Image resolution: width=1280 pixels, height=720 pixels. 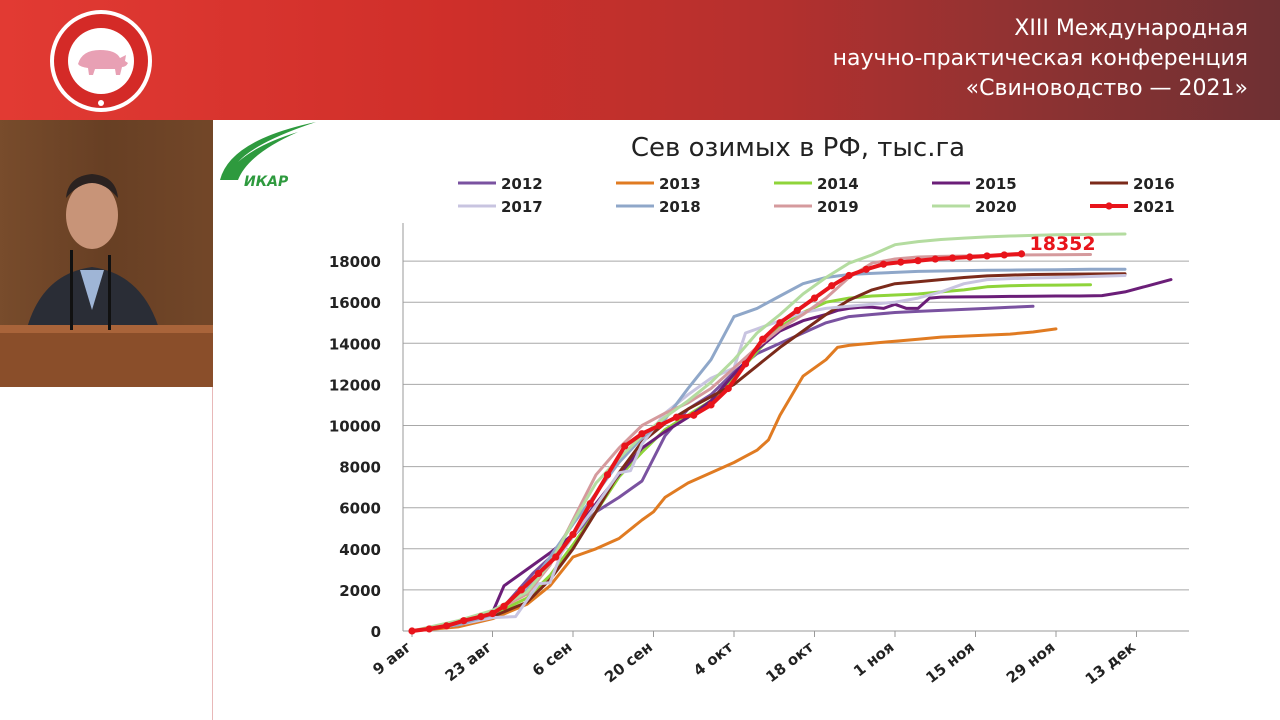 What do you see at coordinates (106, 553) in the screenshot?
I see `left-blank-panel` at bounding box center [106, 553].